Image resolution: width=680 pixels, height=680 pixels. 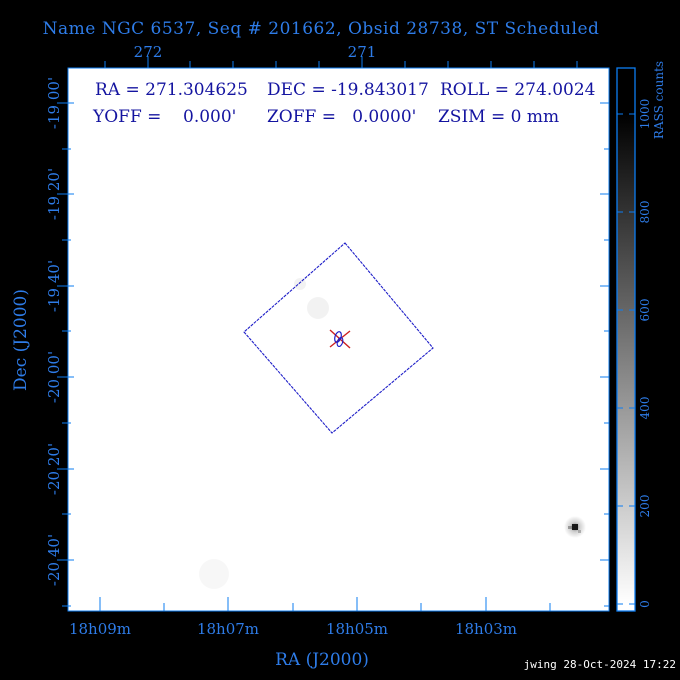 What do you see at coordinates (645, 114) in the screenshot?
I see `colorbar-tick-label: 1000` at bounding box center [645, 114].